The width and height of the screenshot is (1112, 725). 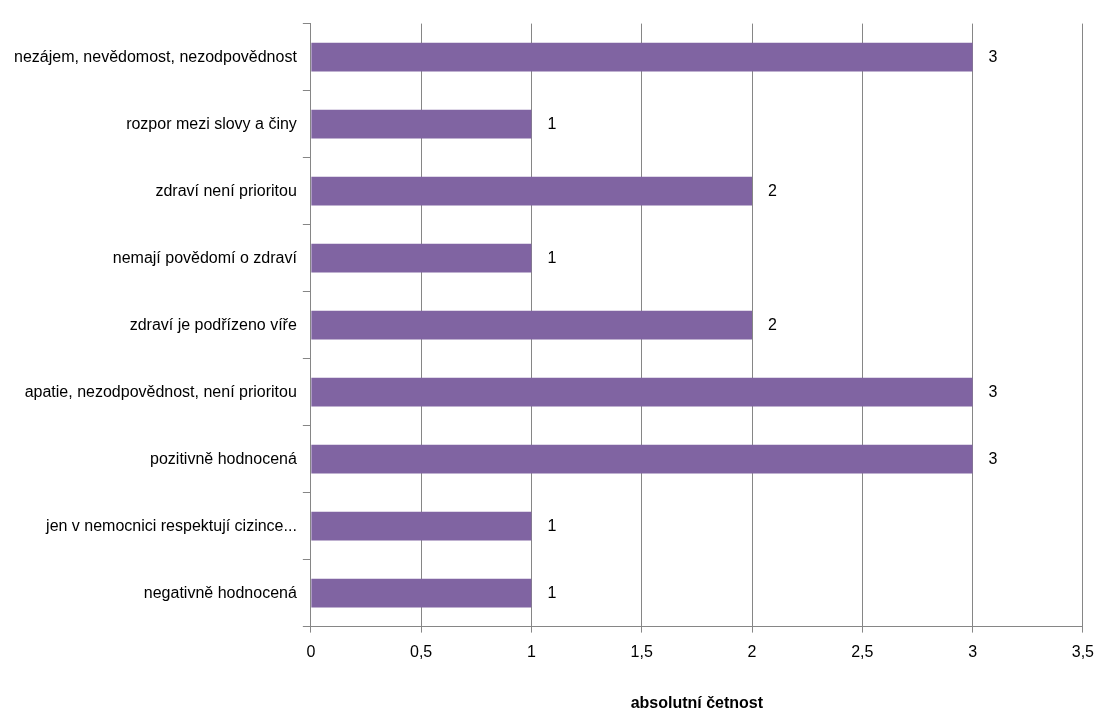 What do you see at coordinates (226, 190) in the screenshot?
I see `y-tick-label: zdraví není prioritou` at bounding box center [226, 190].